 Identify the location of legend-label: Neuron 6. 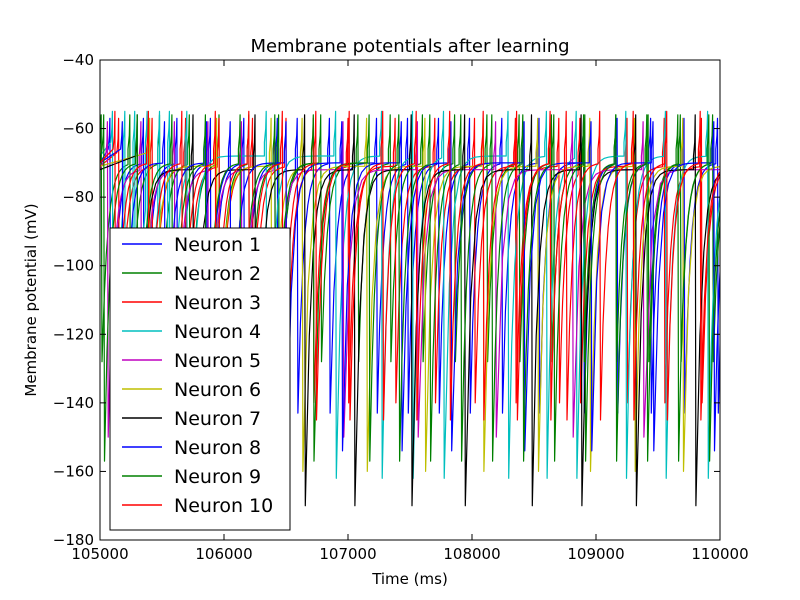
(217, 390).